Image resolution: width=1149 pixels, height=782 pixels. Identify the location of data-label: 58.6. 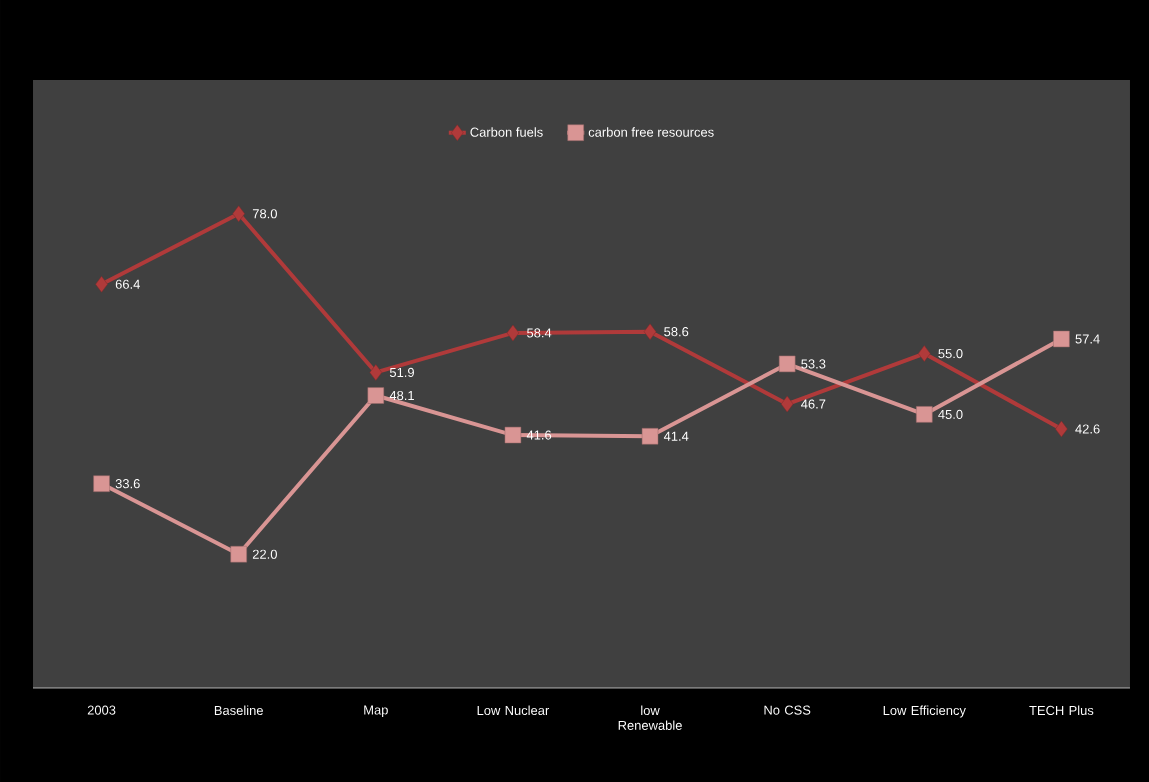
(676, 332).